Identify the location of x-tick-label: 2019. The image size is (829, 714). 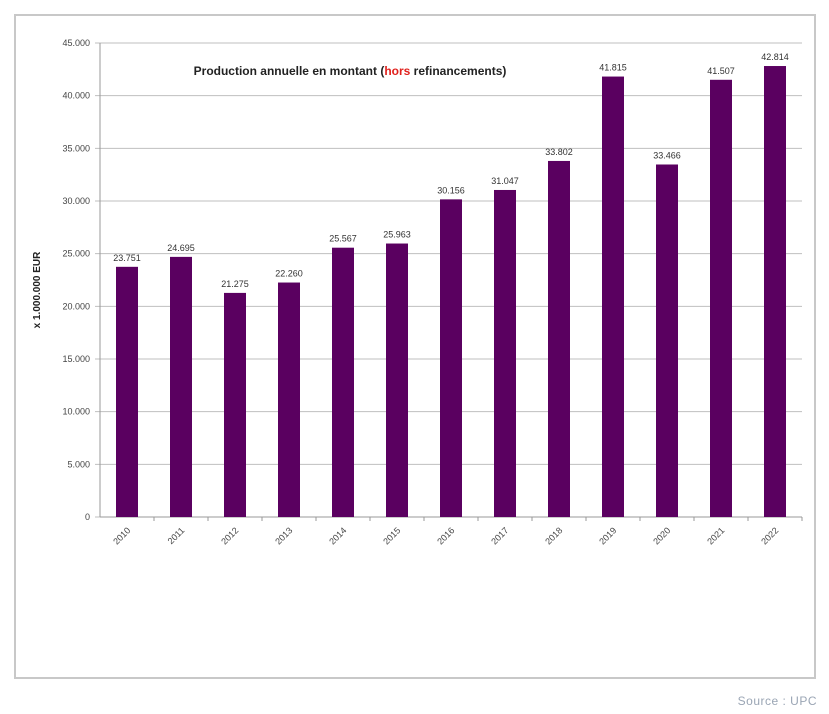
(607, 535).